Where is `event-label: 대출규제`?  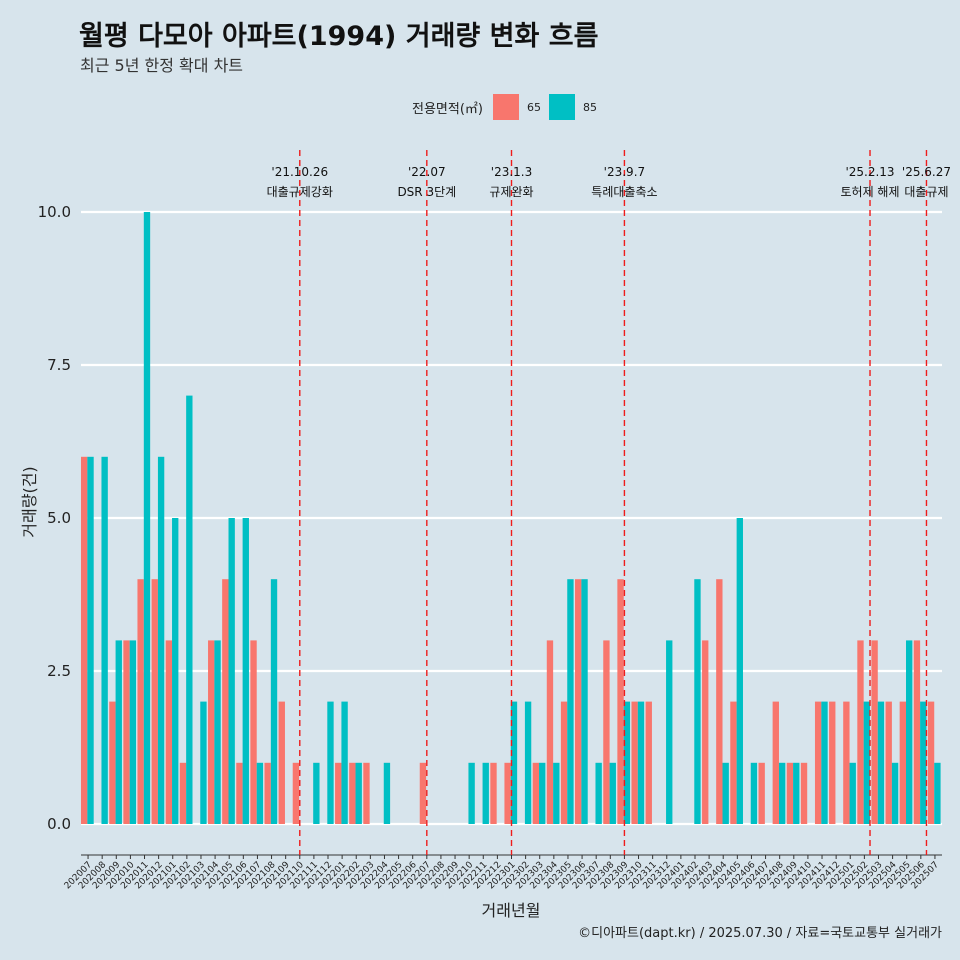 event-label: 대출규제 is located at coordinates (926, 192).